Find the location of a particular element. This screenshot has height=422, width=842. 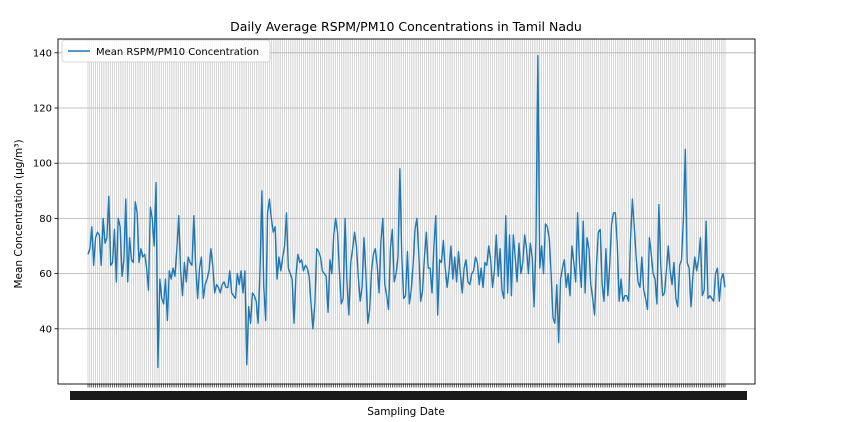

x-axis-ticks is located at coordinates (408, 392).